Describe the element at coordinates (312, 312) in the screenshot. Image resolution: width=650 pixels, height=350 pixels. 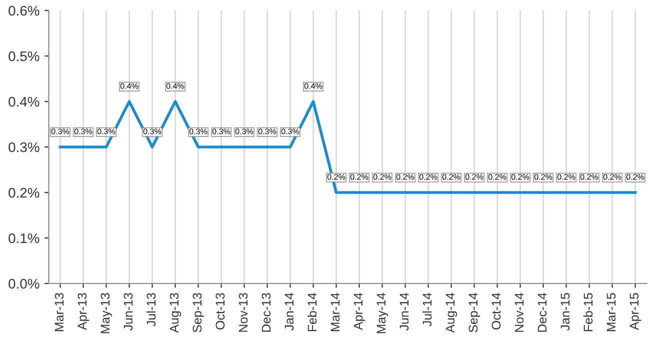
I see `x-tick-label: Feb-14` at that location.